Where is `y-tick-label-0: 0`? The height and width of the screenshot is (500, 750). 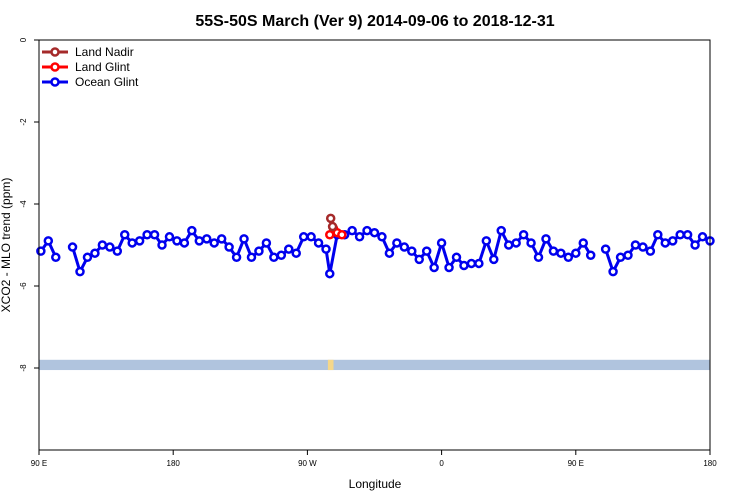
y-tick-label-0: 0 is located at coordinates (23, 39).